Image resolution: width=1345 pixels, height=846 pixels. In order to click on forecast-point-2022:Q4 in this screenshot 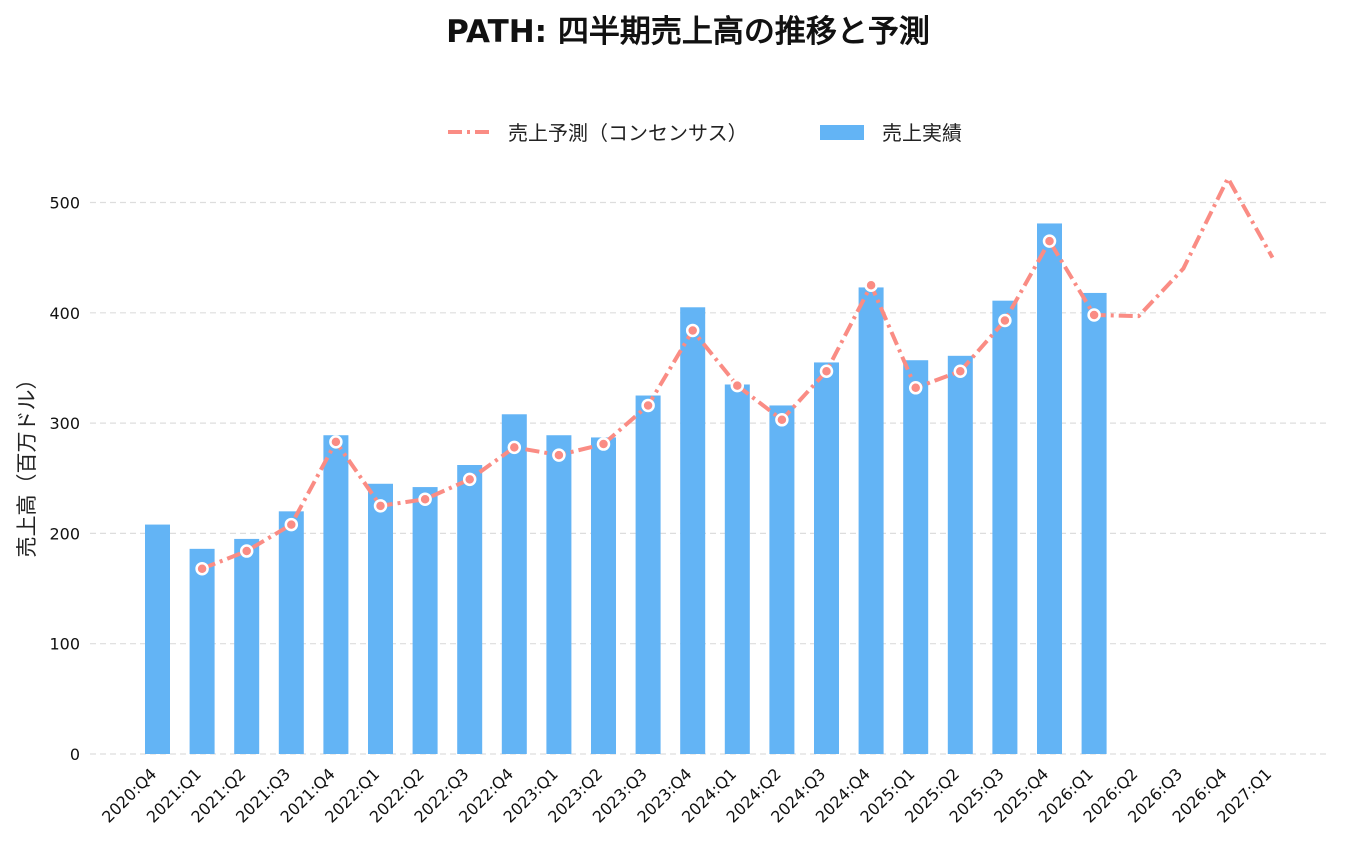, I will do `click(514, 447)`.